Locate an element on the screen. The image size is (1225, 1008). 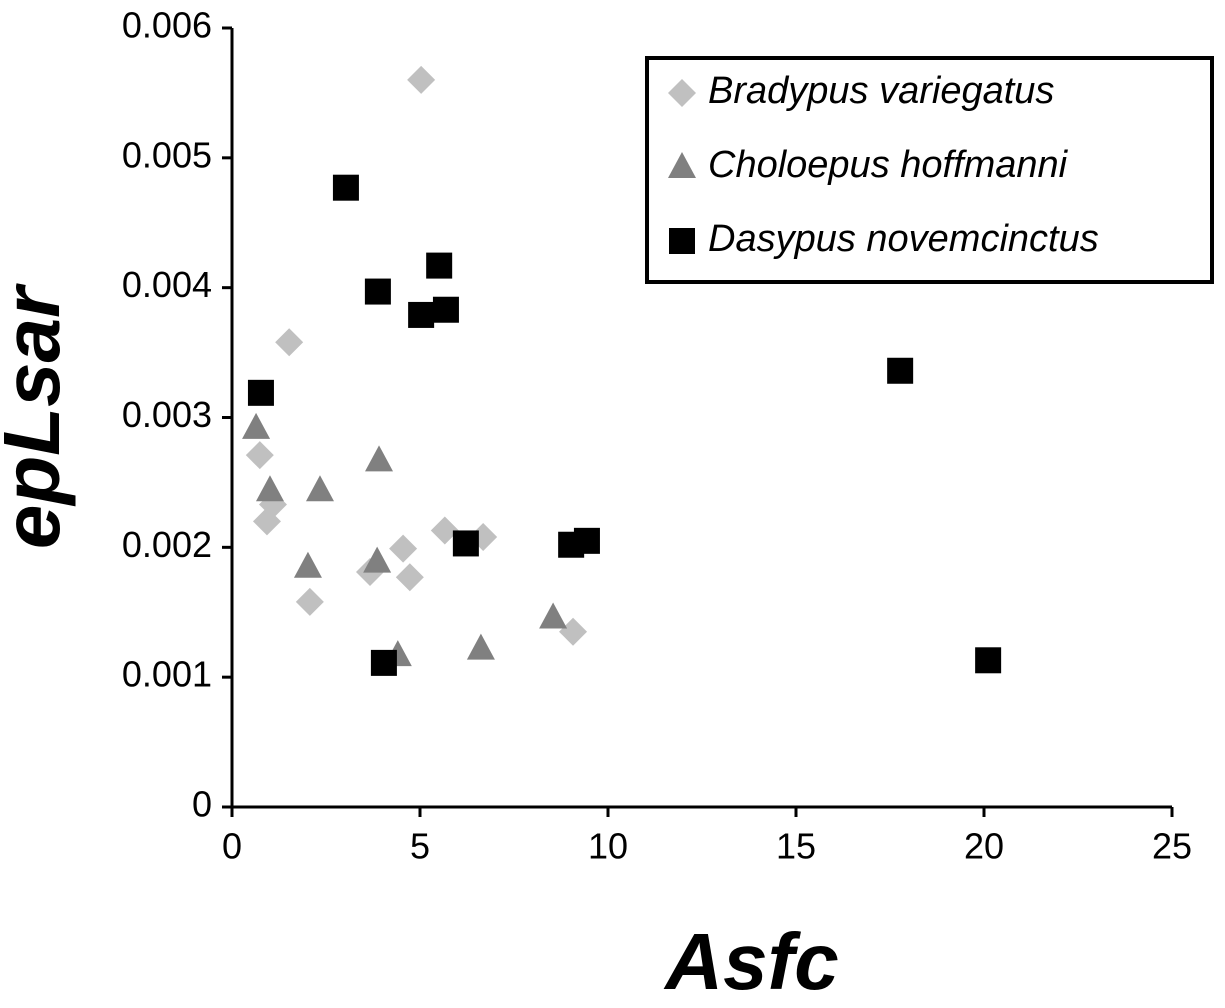
x-tick-label: 0 is located at coordinates (232, 846).